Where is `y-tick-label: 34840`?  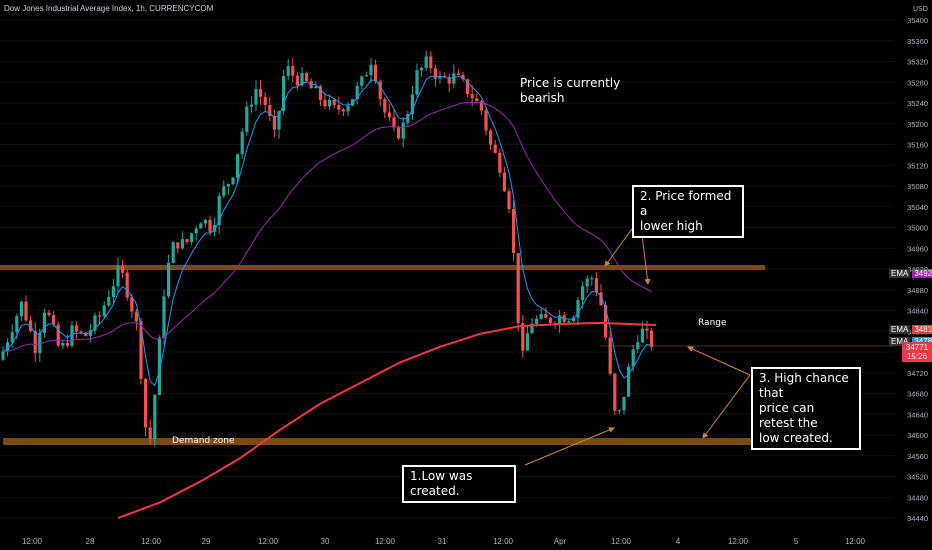
y-tick-label: 34840 is located at coordinates (917, 311).